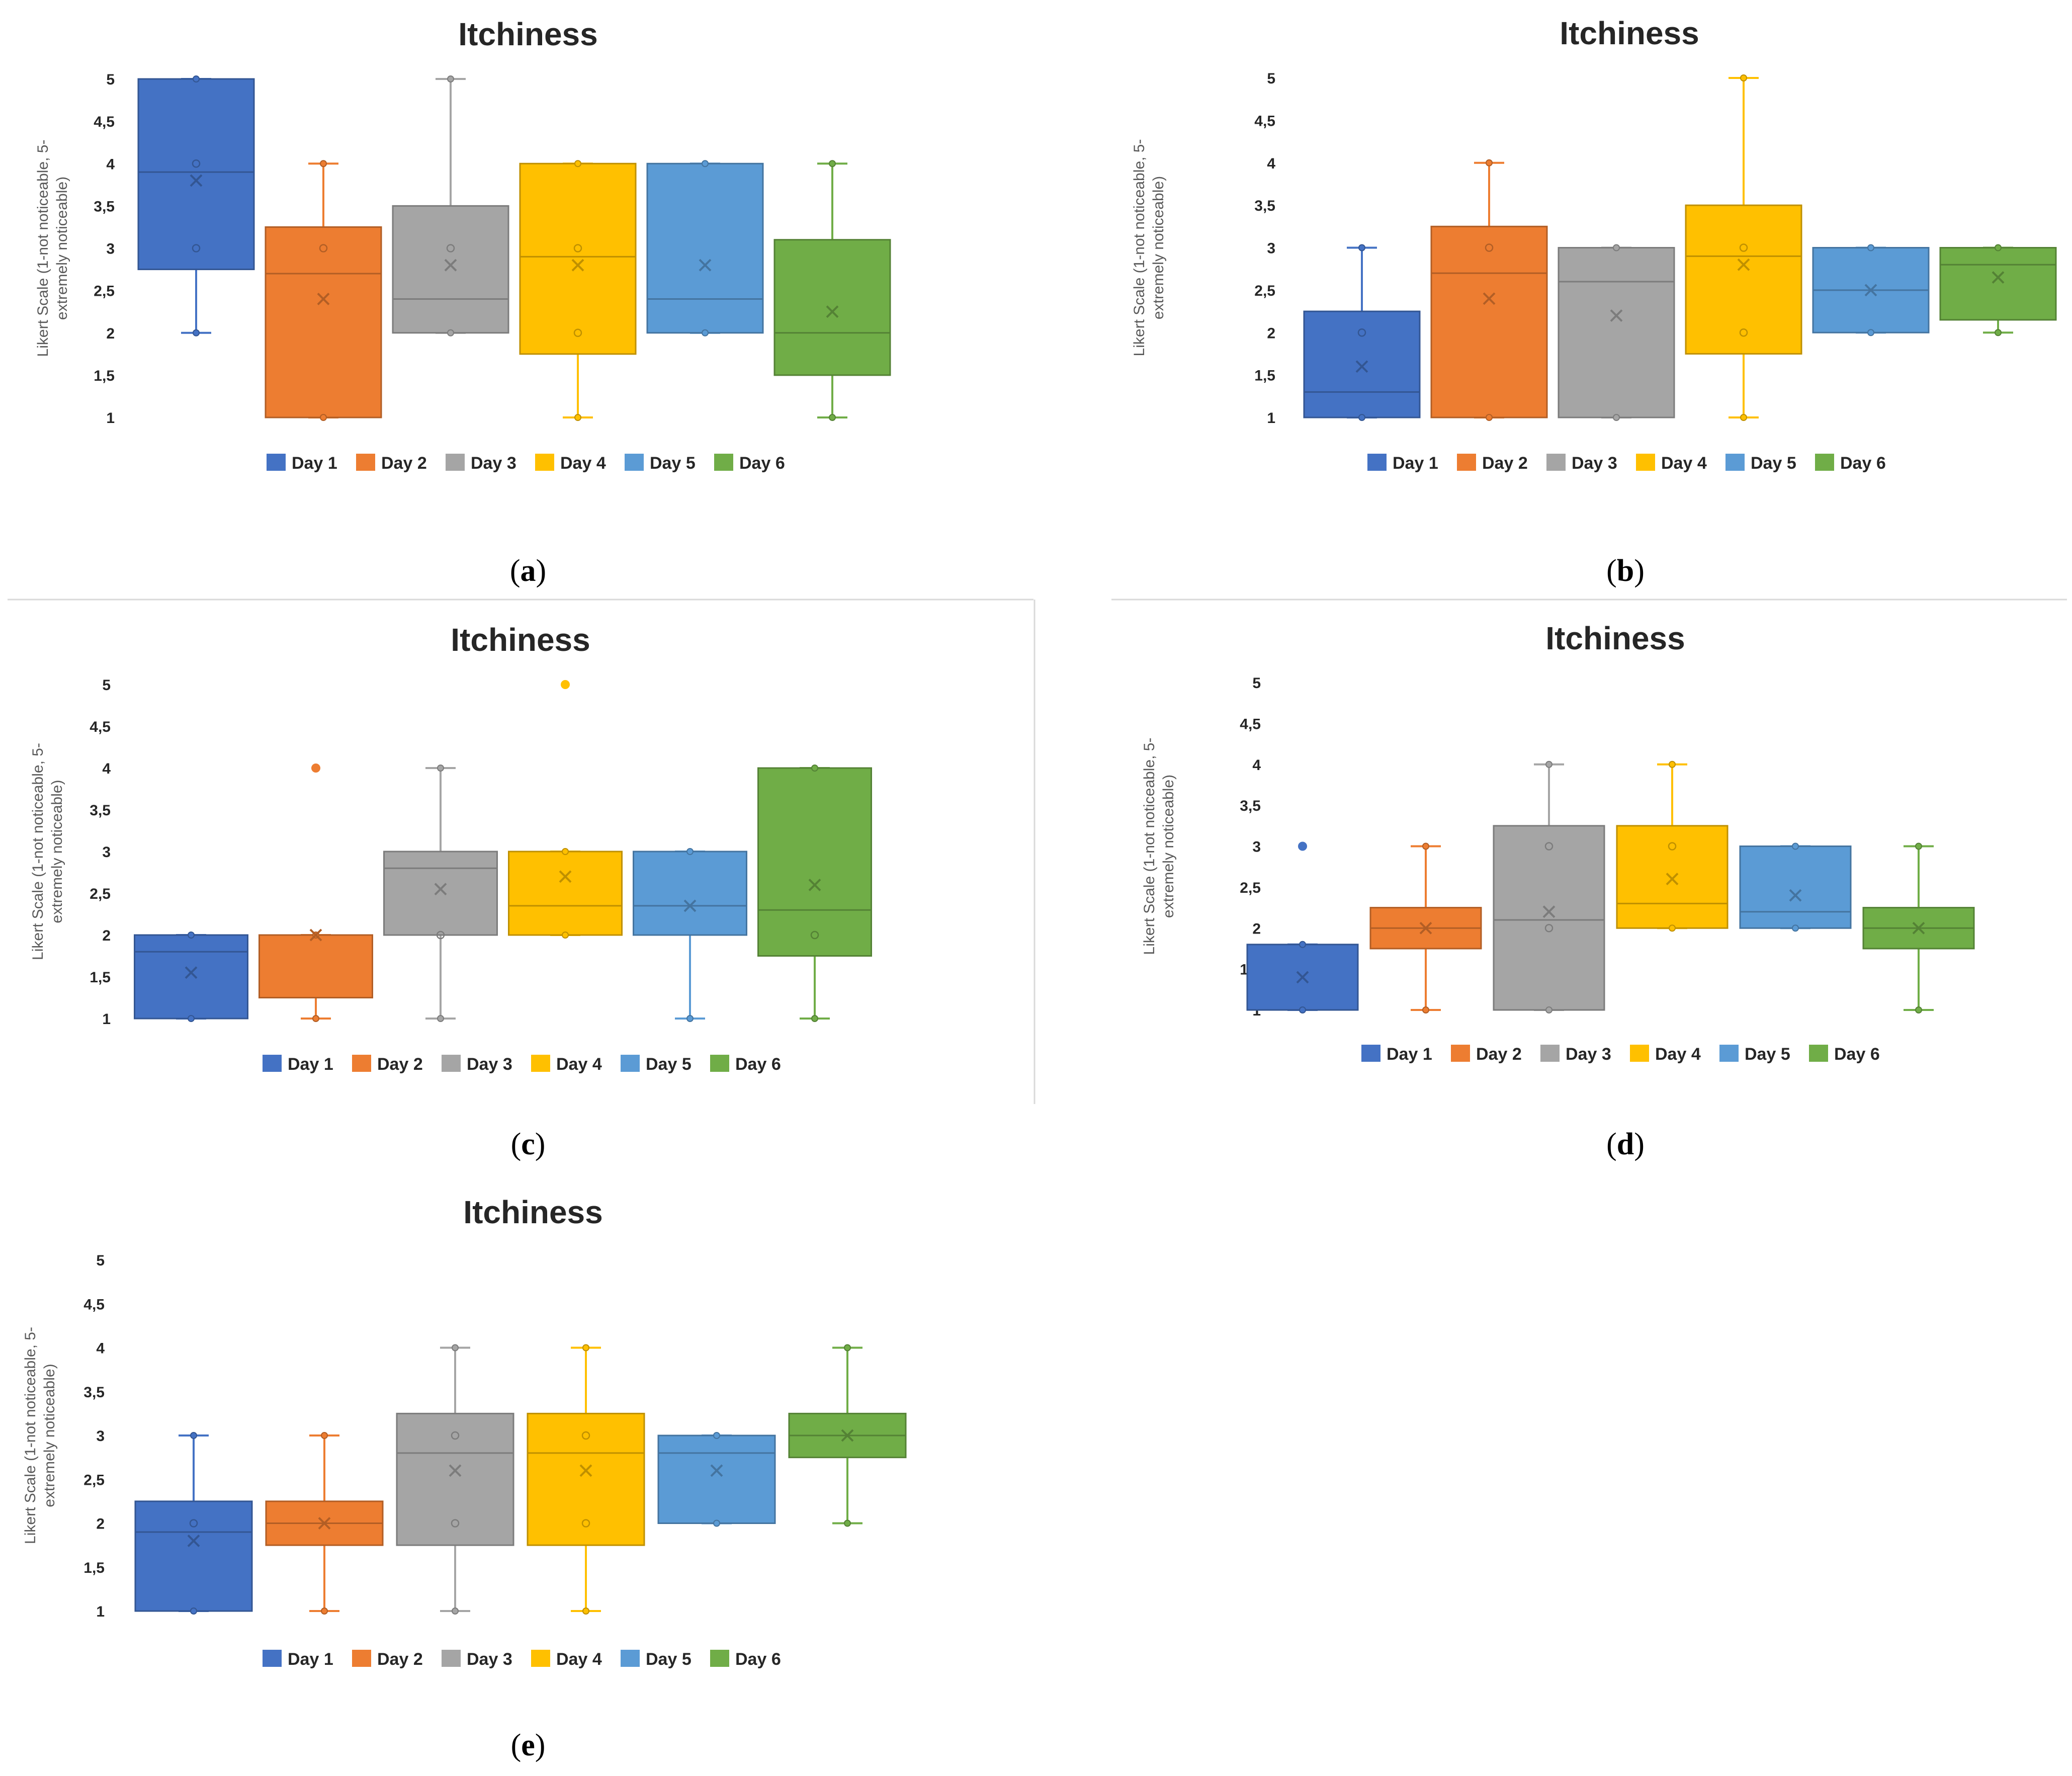 This screenshot has height=1776, width=2072. Describe the element at coordinates (528, 1745) in the screenshot. I see `panel-caption-e: (e)` at that location.